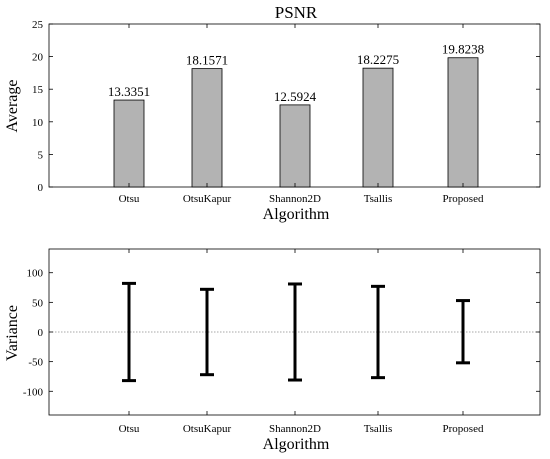 The image size is (550, 459). Describe the element at coordinates (207, 332) in the screenshot. I see `error-bar-otsukapur` at that location.